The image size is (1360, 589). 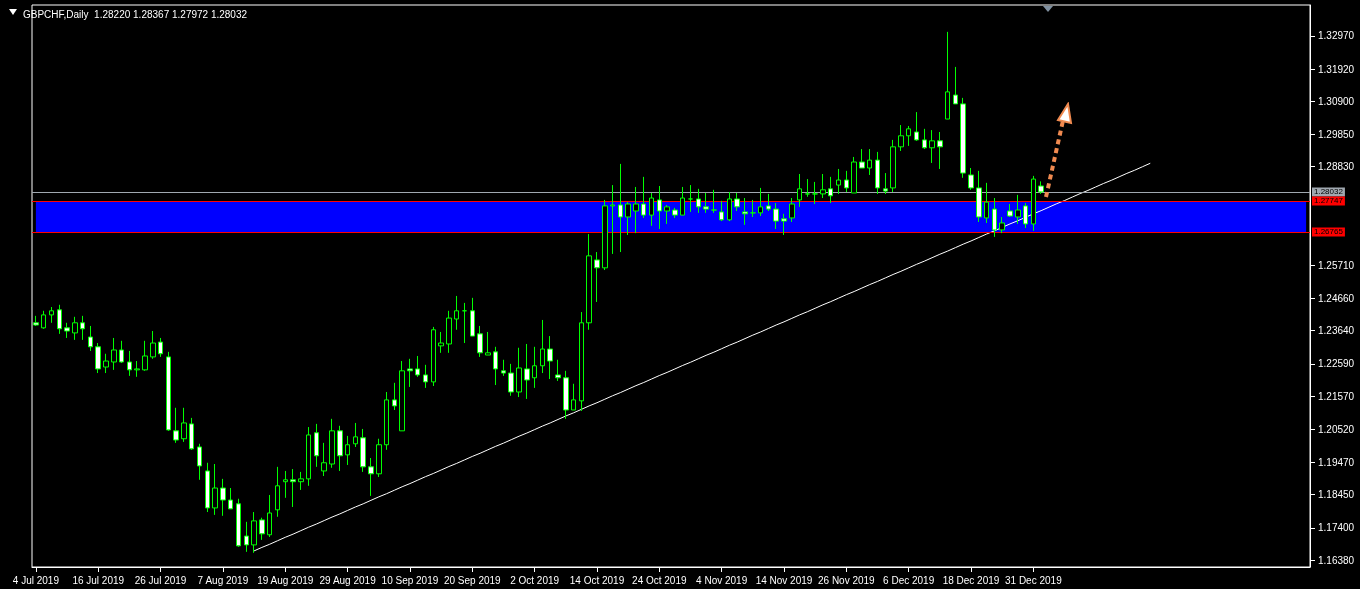 What do you see at coordinates (784, 580) in the screenshot?
I see `x-tick-label: 14 Nov 2019` at bounding box center [784, 580].